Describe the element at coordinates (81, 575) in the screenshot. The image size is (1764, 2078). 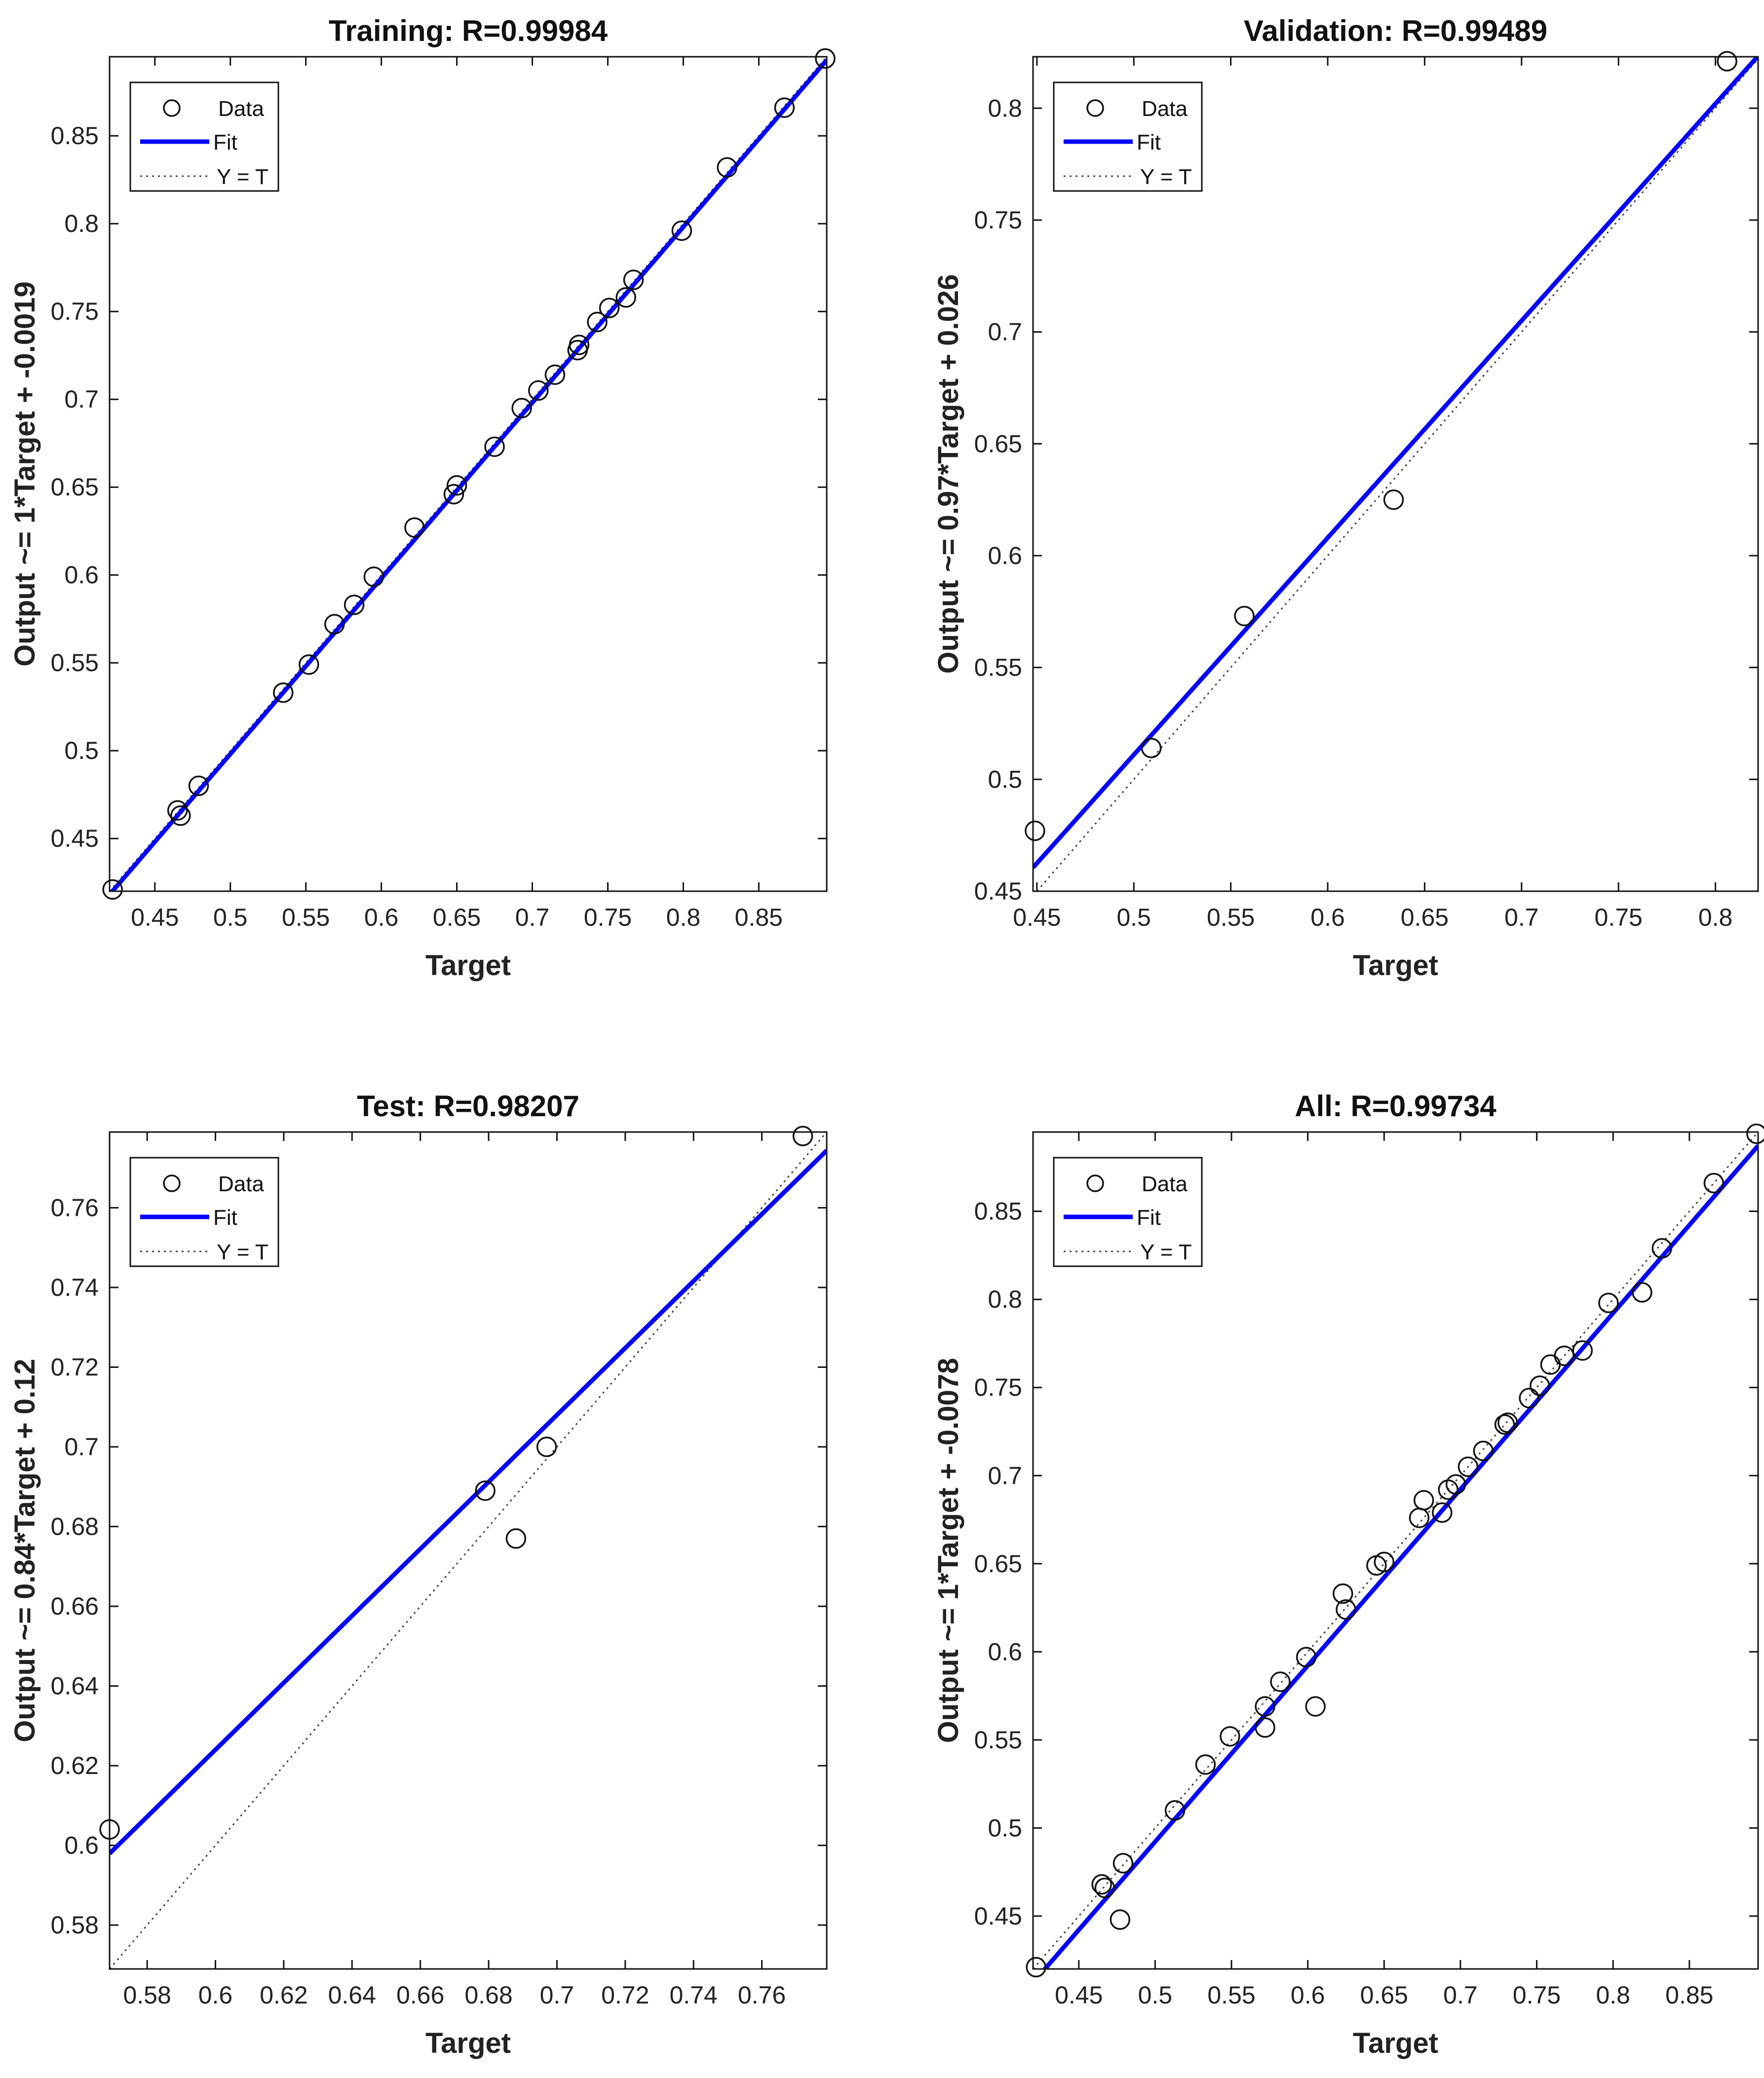
I see `training-ytick-label: 0.6` at that location.